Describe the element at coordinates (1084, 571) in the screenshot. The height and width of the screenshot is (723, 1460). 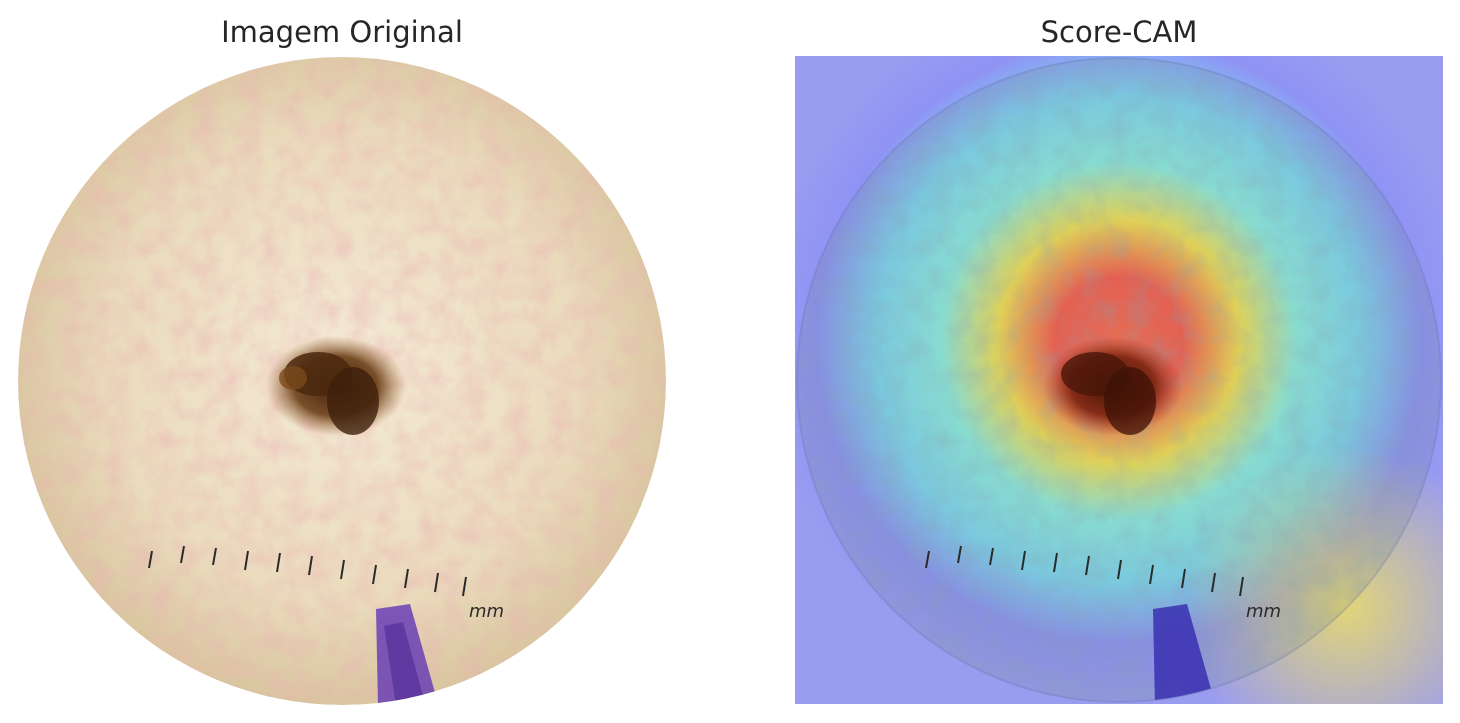
I see `measurement-ticks-overlay` at that location.